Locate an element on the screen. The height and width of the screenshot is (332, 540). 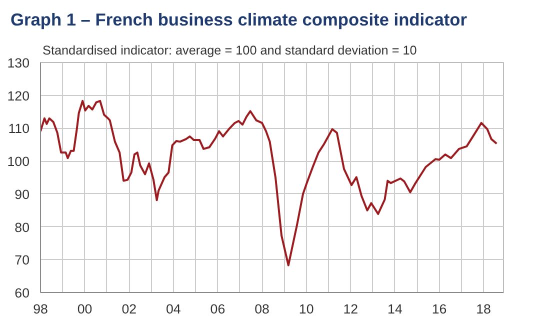
x-tick-label: 98 is located at coordinates (40, 309).